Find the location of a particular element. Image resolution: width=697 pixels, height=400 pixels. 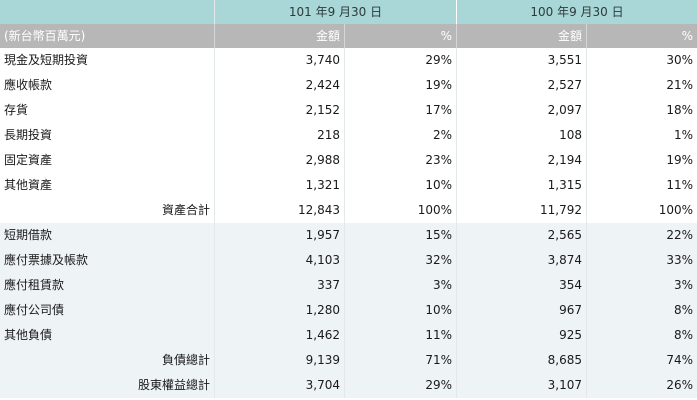

percent-prior: 22% is located at coordinates (642, 235).